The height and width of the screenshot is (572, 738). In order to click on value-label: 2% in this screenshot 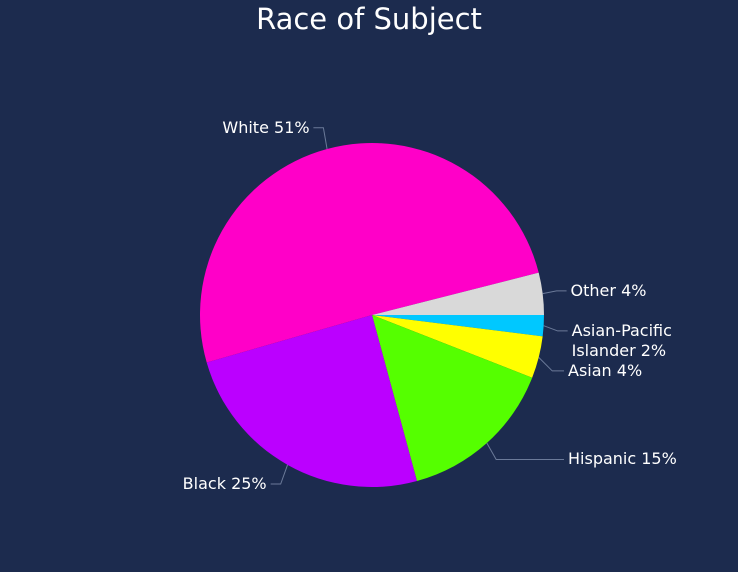, I will do `click(653, 350)`.